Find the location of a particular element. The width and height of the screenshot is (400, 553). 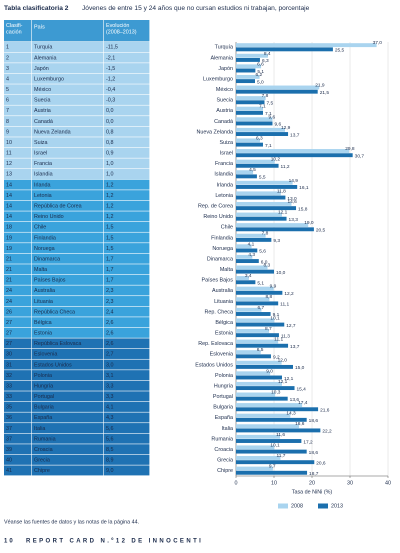

value-label: 29,8 is located at coordinates (350, 149).